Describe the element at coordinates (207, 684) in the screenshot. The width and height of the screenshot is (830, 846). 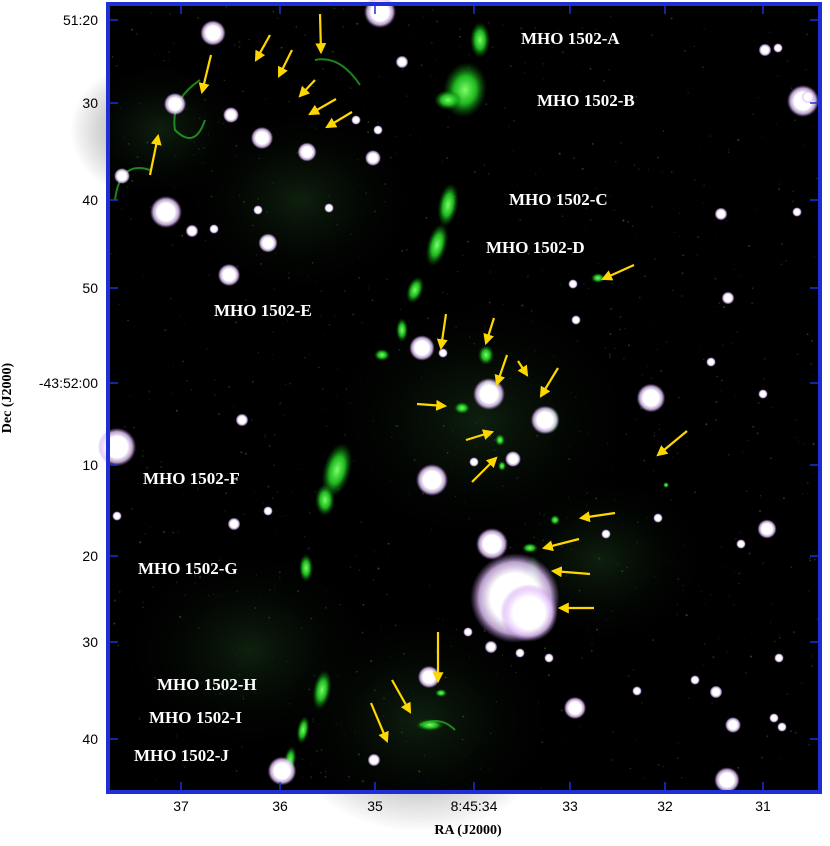
I see `label-mho-h: MHO 1502-H` at that location.